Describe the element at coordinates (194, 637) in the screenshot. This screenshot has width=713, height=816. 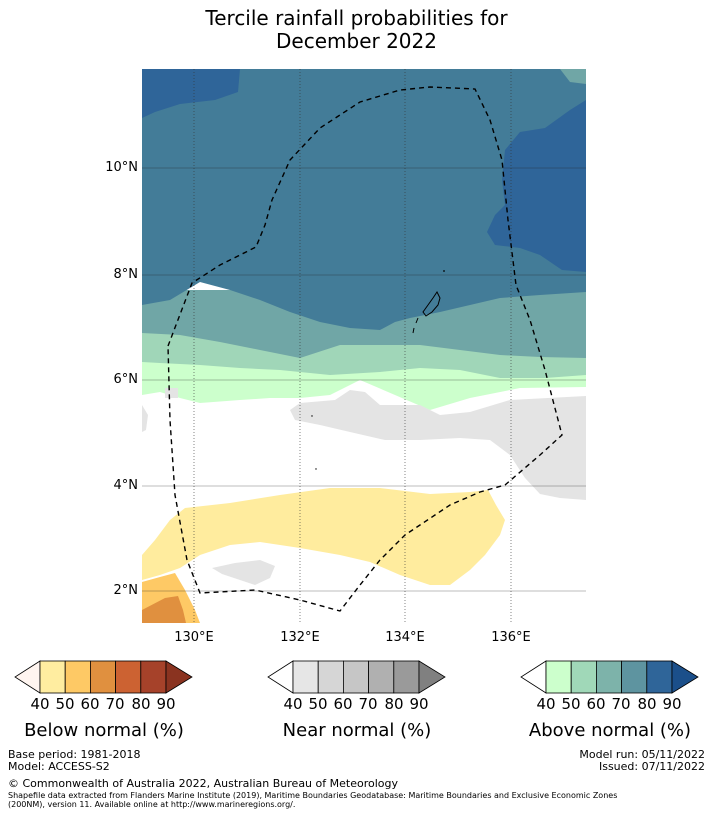
I see `lon-label-130e: 130°E` at that location.